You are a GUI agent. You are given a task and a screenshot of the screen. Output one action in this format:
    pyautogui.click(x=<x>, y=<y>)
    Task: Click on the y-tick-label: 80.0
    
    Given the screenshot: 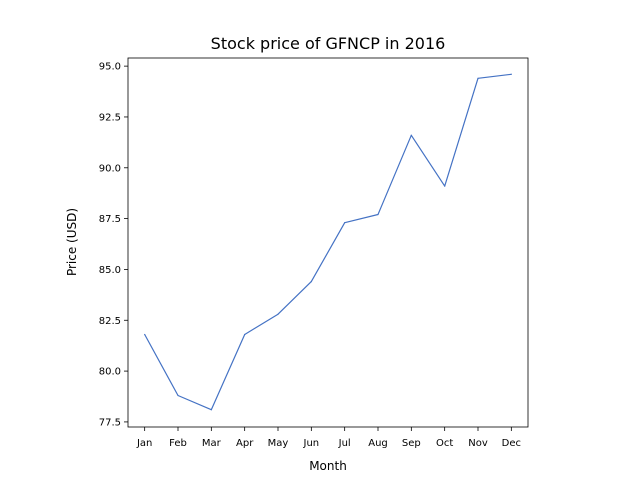 What is the action you would take?
    pyautogui.click(x=110, y=372)
    